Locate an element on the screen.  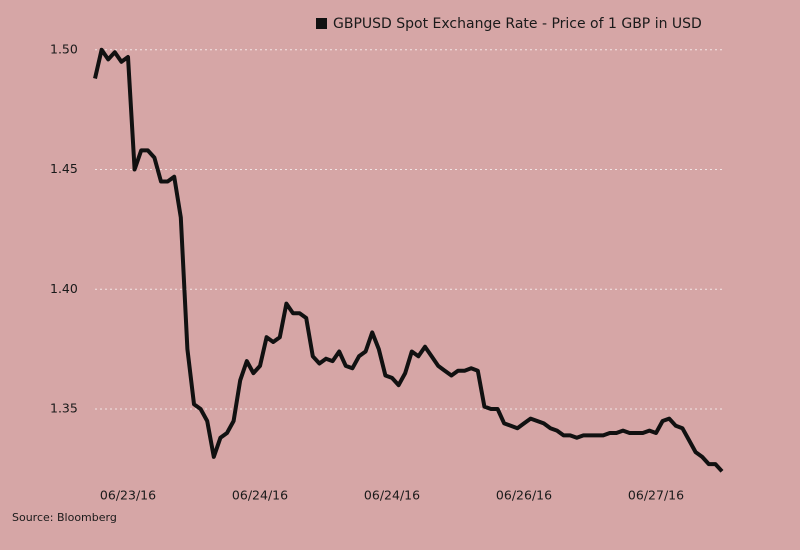
x-tick-label: 06/26/16 is located at coordinates (524, 495).